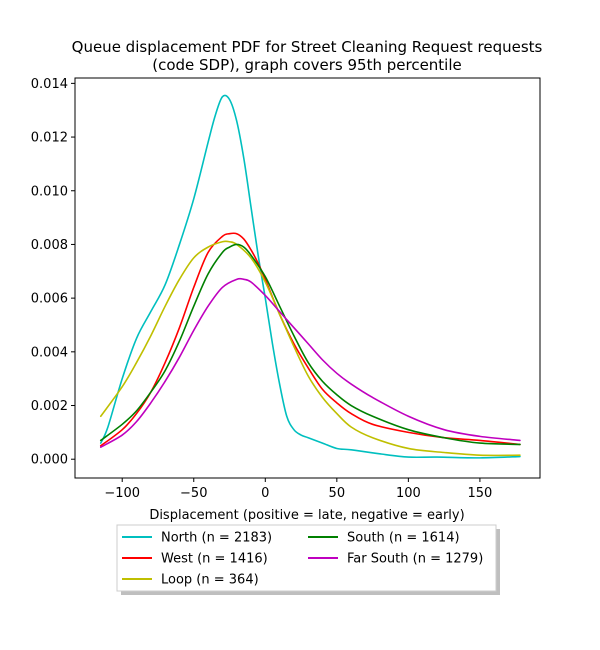  Describe the element at coordinates (49, 191) in the screenshot. I see `y-tick-label: 0.010` at that location.